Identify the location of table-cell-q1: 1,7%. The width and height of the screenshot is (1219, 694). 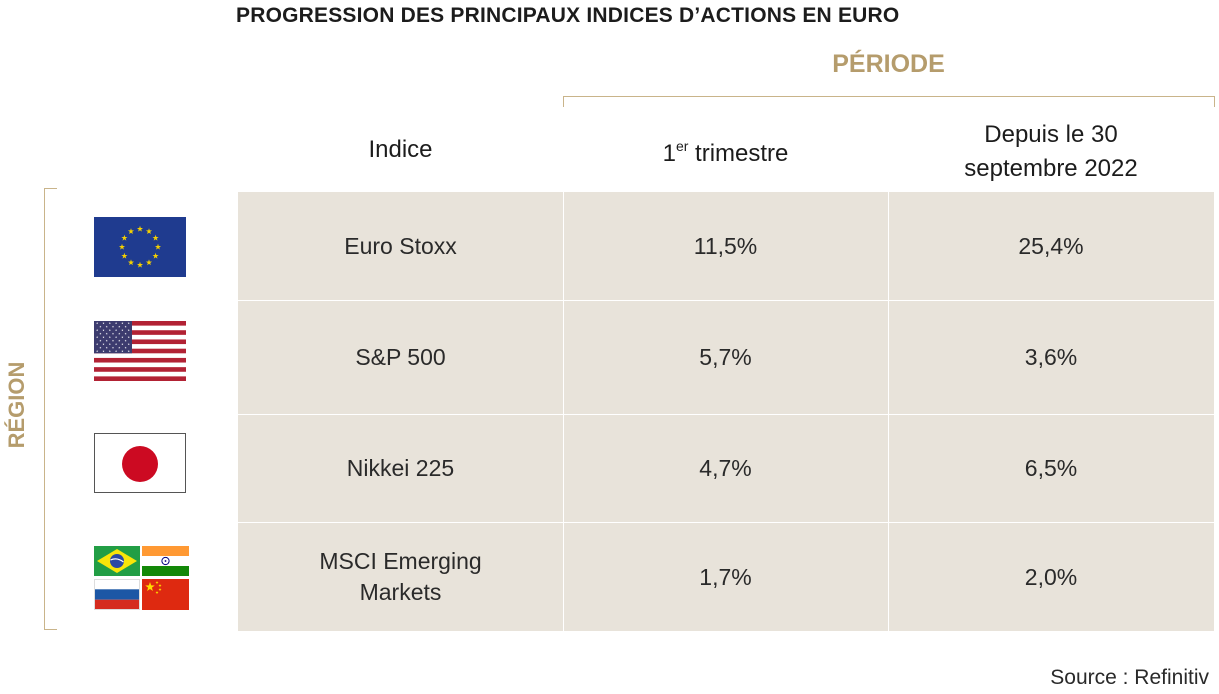
(725, 576).